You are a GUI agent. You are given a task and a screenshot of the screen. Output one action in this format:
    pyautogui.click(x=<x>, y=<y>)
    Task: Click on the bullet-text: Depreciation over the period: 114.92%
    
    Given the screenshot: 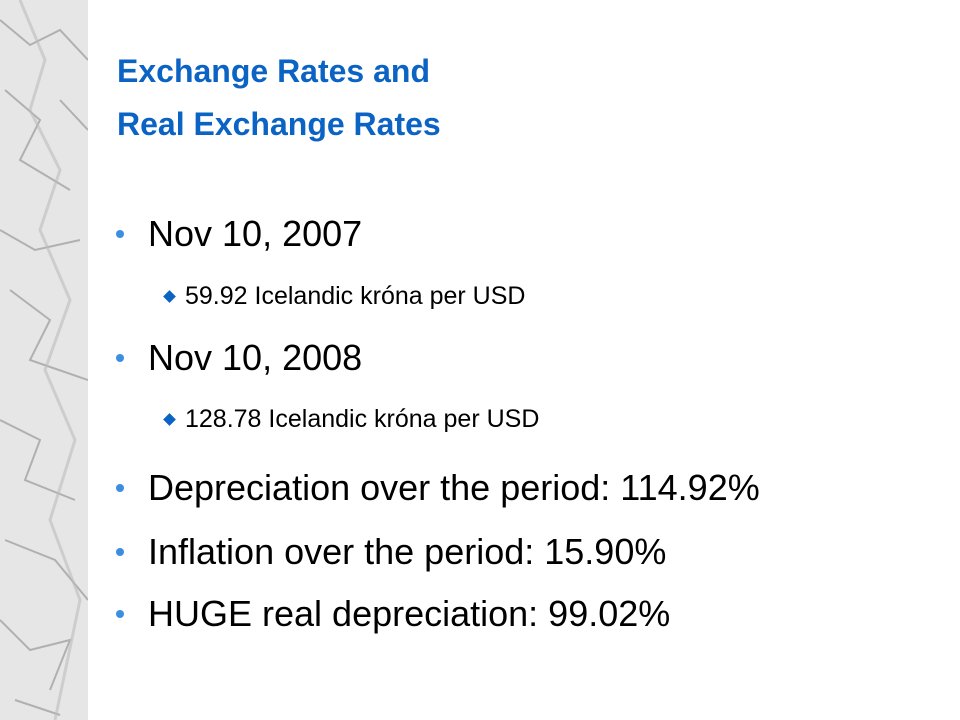 What is the action you would take?
    pyautogui.click(x=454, y=487)
    